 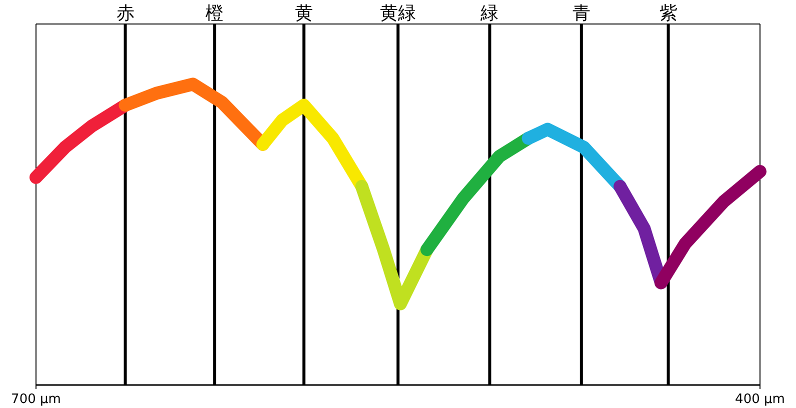 What do you see at coordinates (303, 13) in the screenshot?
I see `ref-line-label: 黄` at bounding box center [303, 13].